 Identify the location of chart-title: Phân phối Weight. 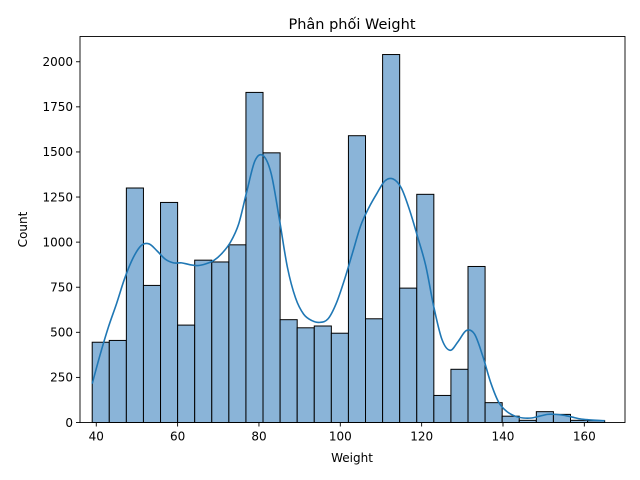
(351, 24).